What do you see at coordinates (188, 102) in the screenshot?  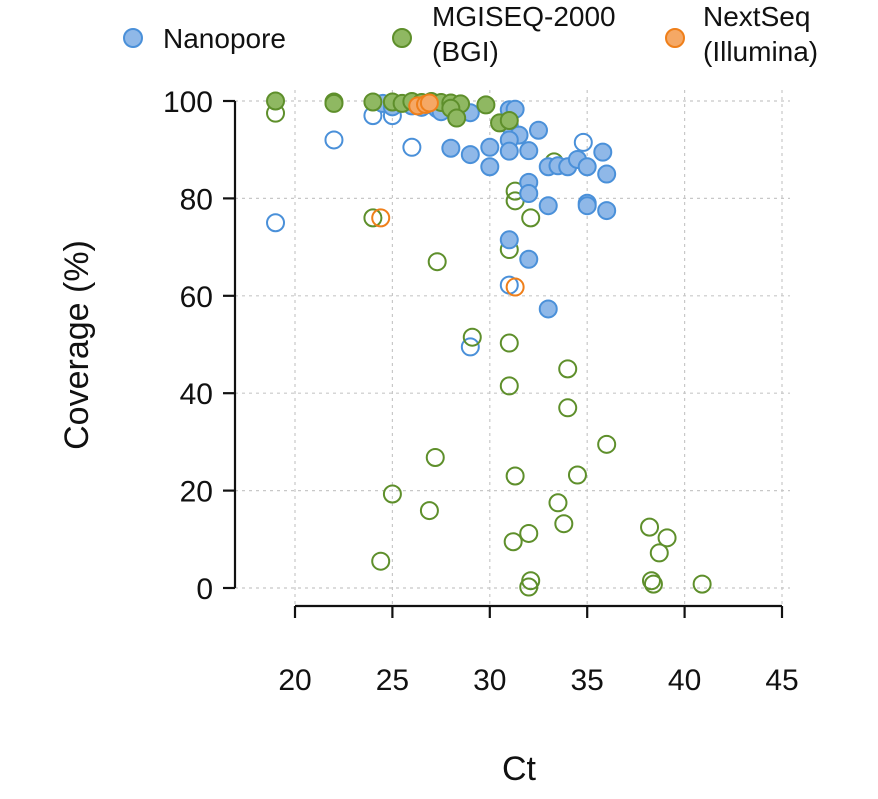 I see `y-tick-label: 100` at bounding box center [188, 102].